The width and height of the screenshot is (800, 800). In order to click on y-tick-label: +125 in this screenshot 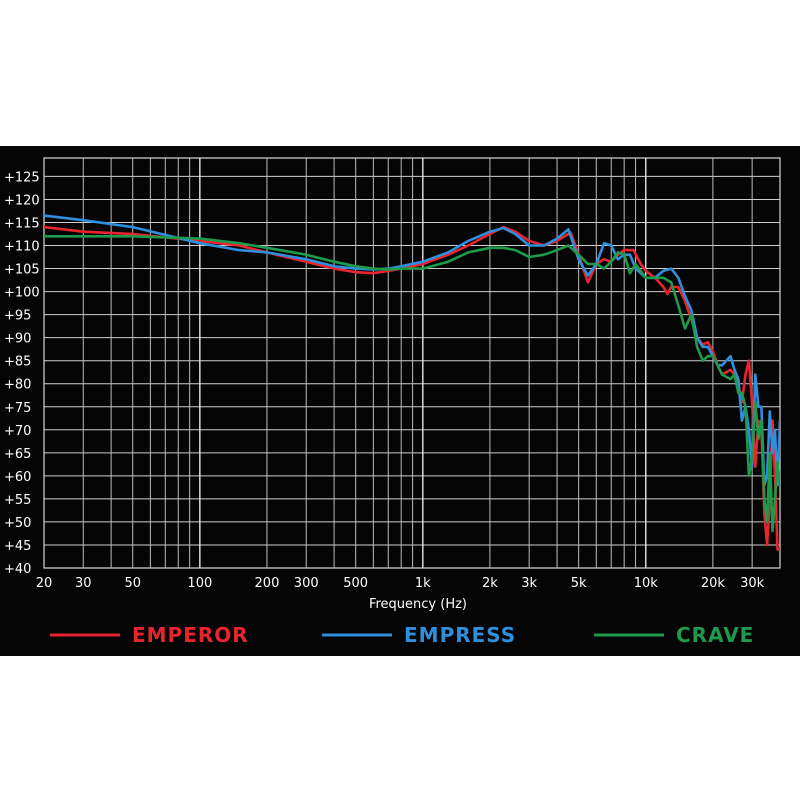, I will do `click(22, 177)`.